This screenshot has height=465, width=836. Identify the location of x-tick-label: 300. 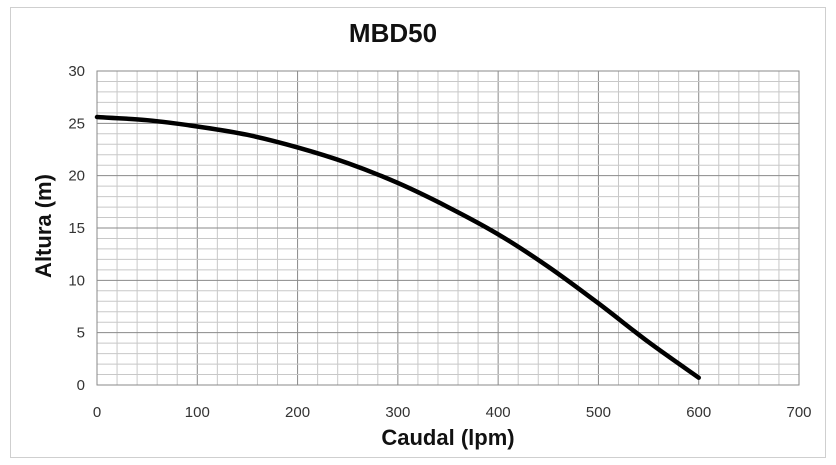
(397, 412).